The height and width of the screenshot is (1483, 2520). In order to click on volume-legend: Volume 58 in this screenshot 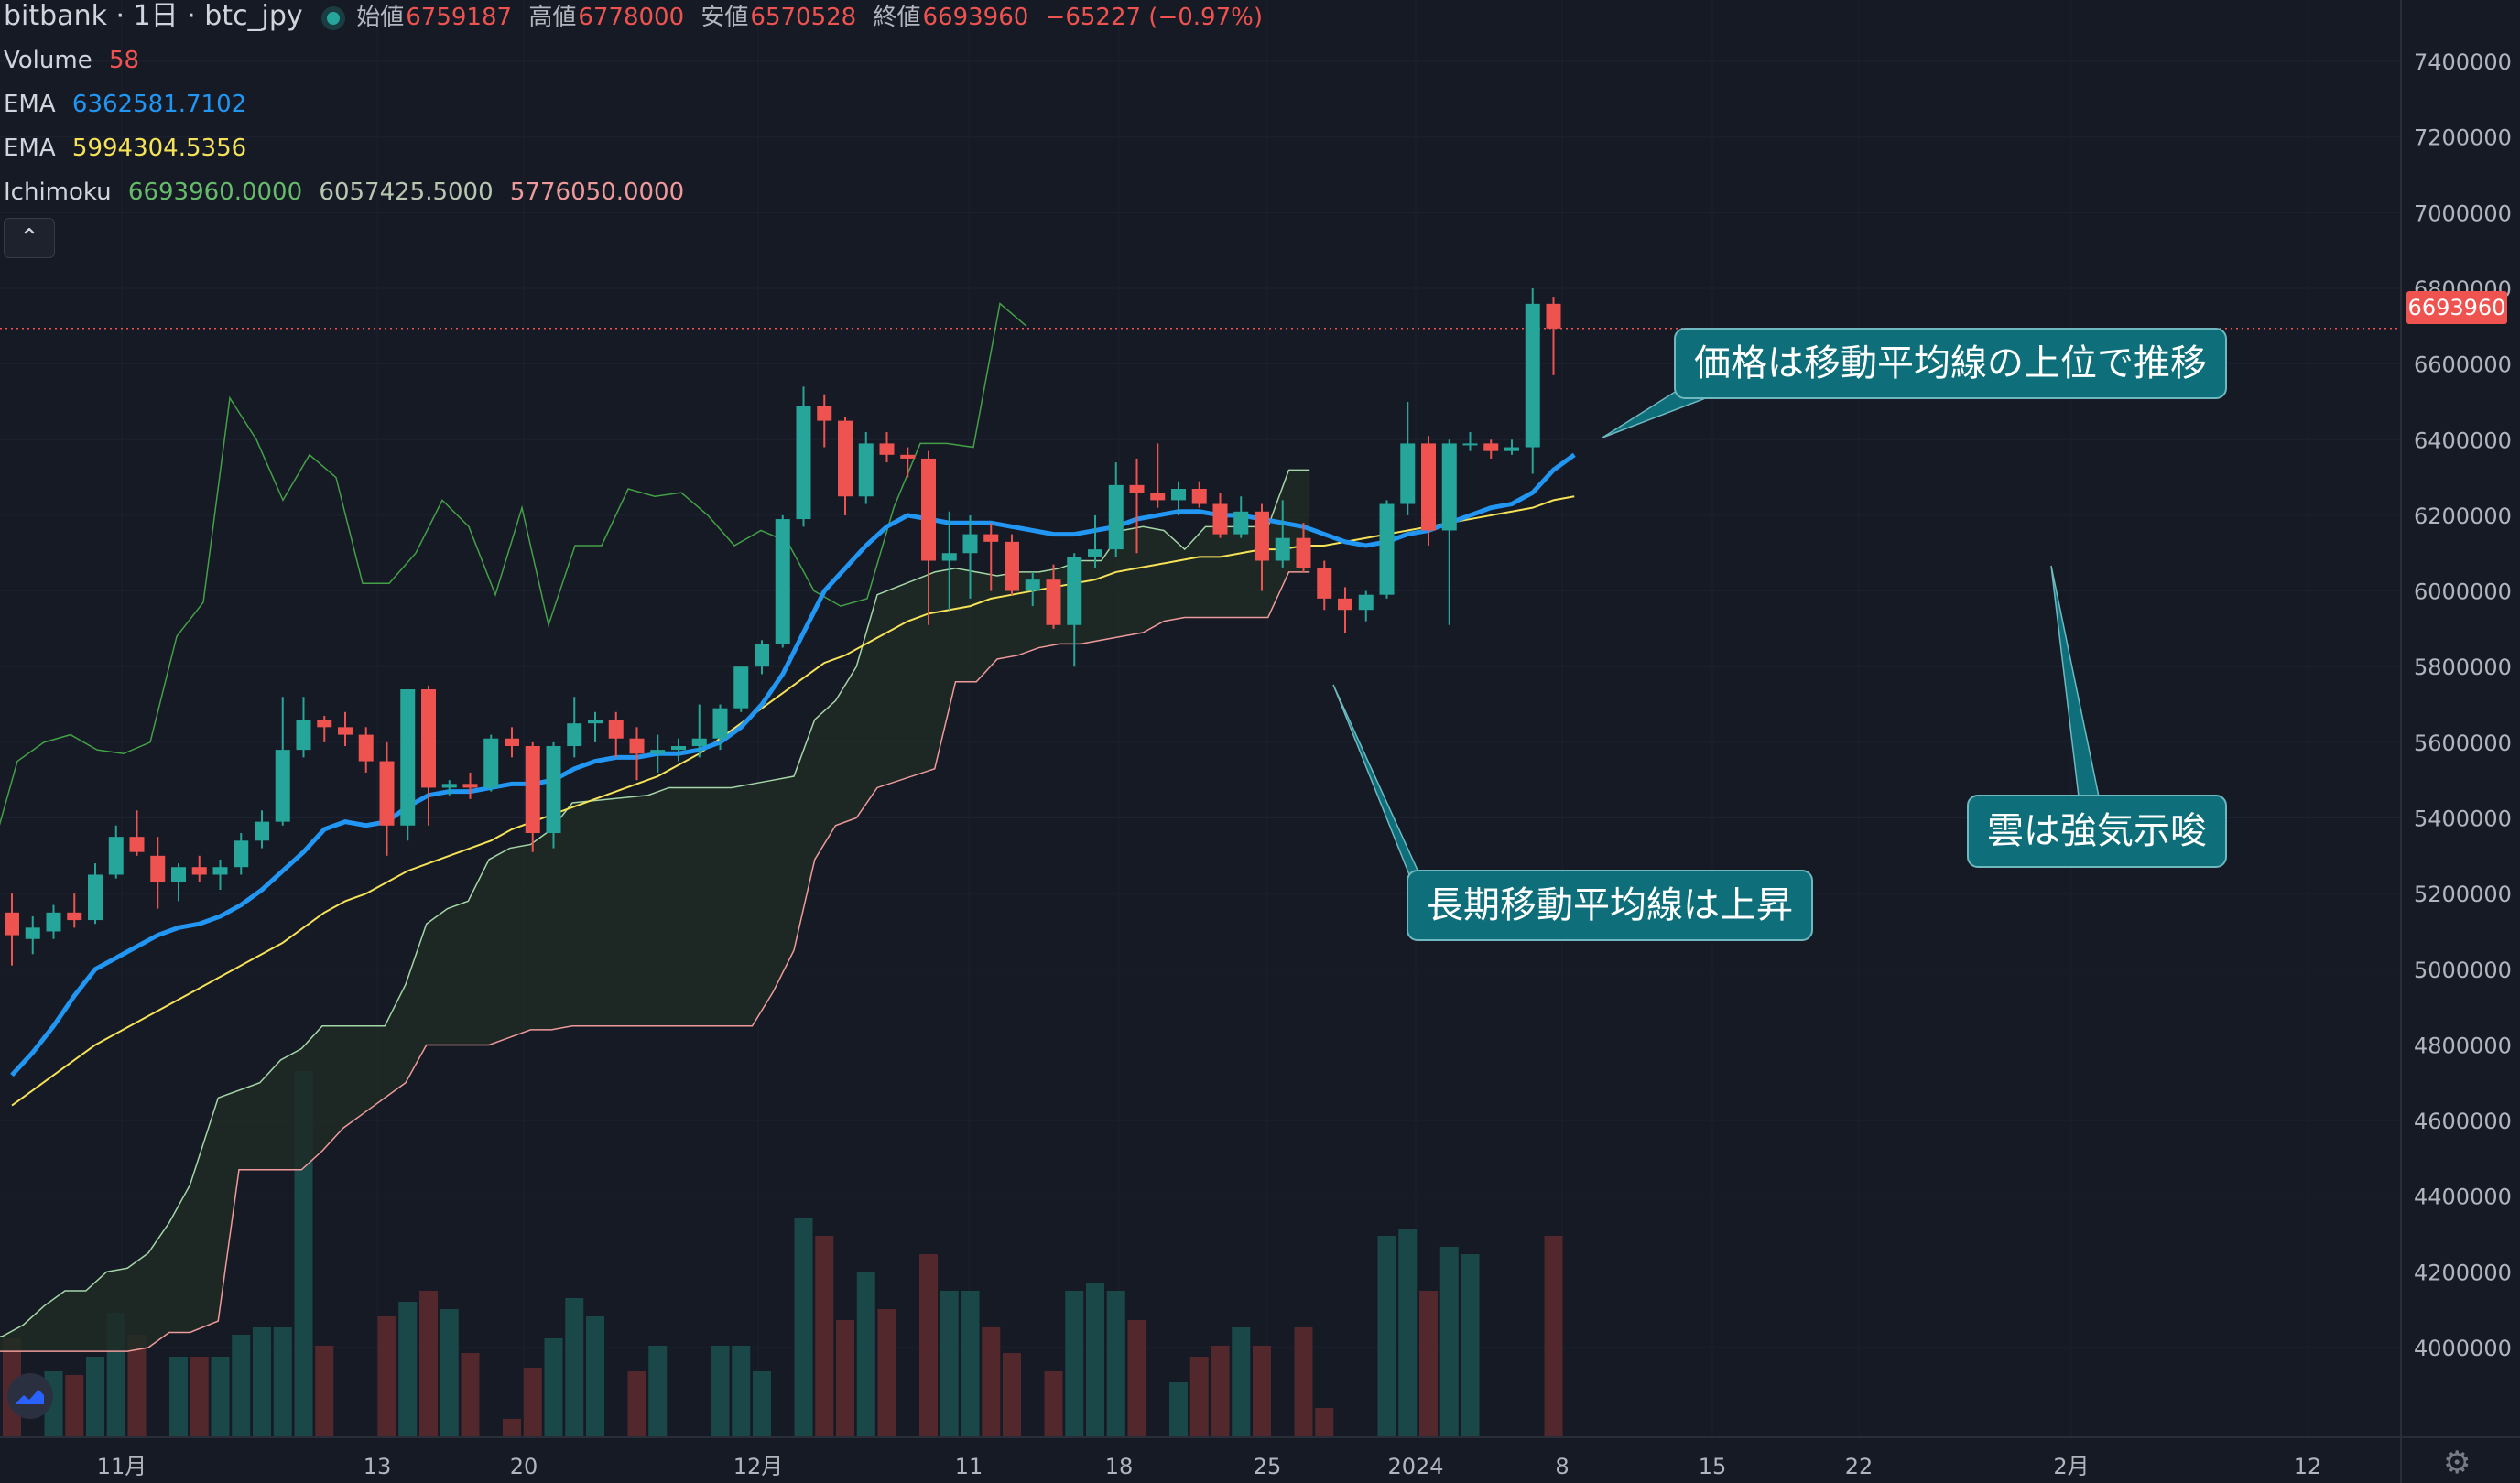, I will do `click(76, 60)`.